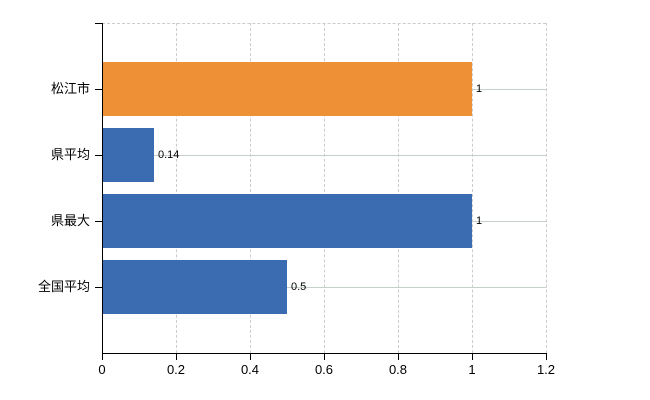 The width and height of the screenshot is (650, 400). What do you see at coordinates (398, 369) in the screenshot?
I see `x-tick-label: 0.8` at bounding box center [398, 369].